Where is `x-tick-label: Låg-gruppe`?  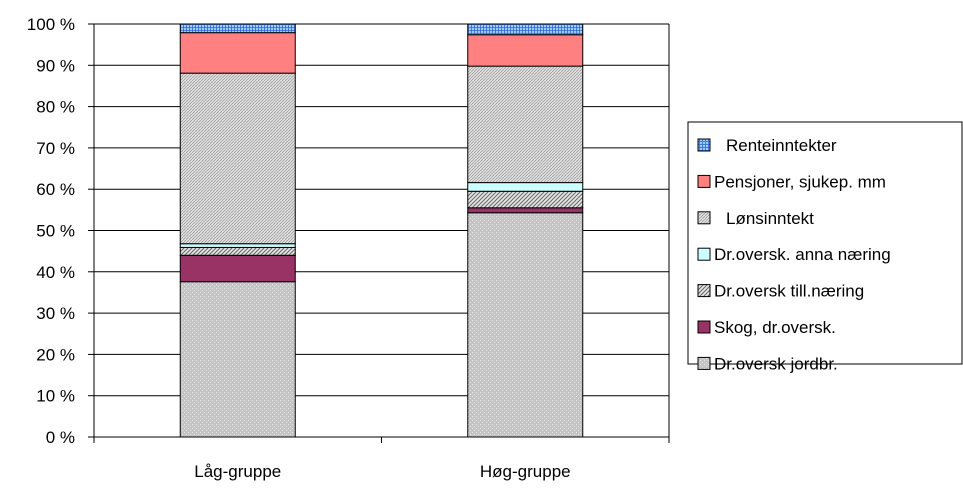
x-tick-label: Låg-gruppe is located at coordinates (237, 471).